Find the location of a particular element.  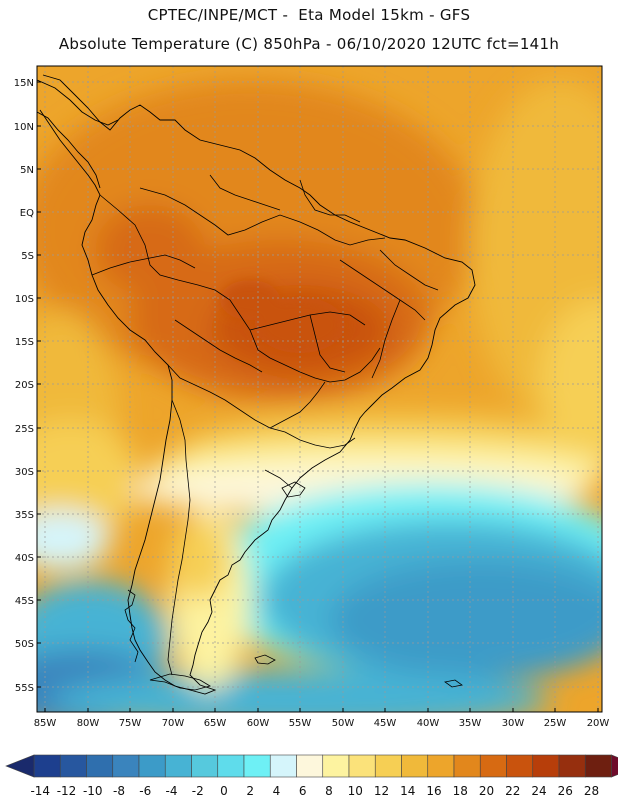

lon-label: 35W is located at coordinates (470, 723).